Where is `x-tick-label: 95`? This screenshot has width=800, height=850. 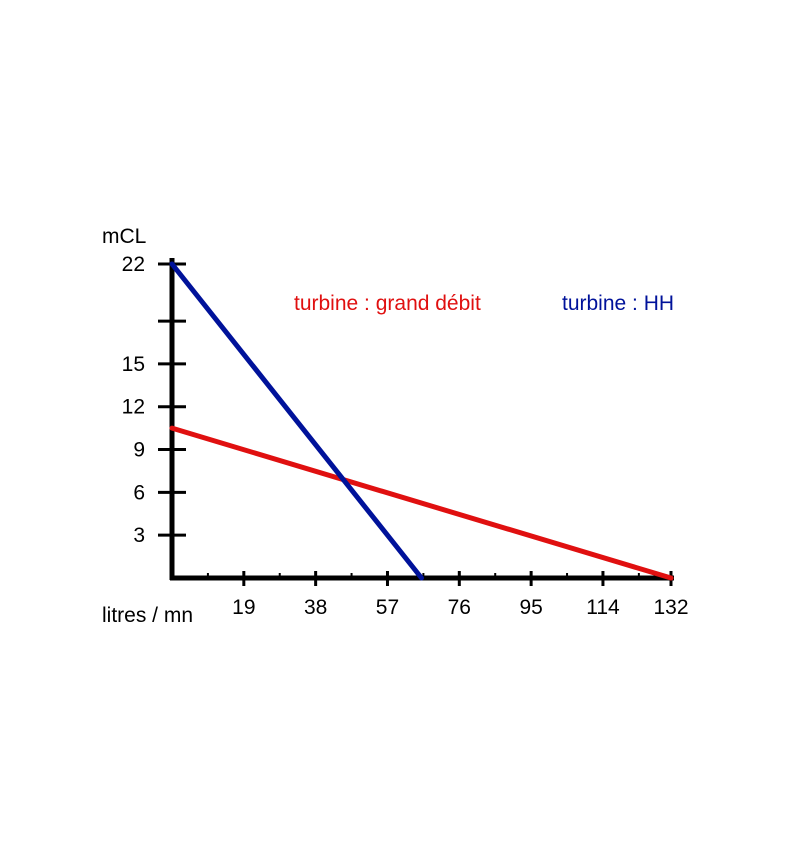 x-tick-label: 95 is located at coordinates (530, 607).